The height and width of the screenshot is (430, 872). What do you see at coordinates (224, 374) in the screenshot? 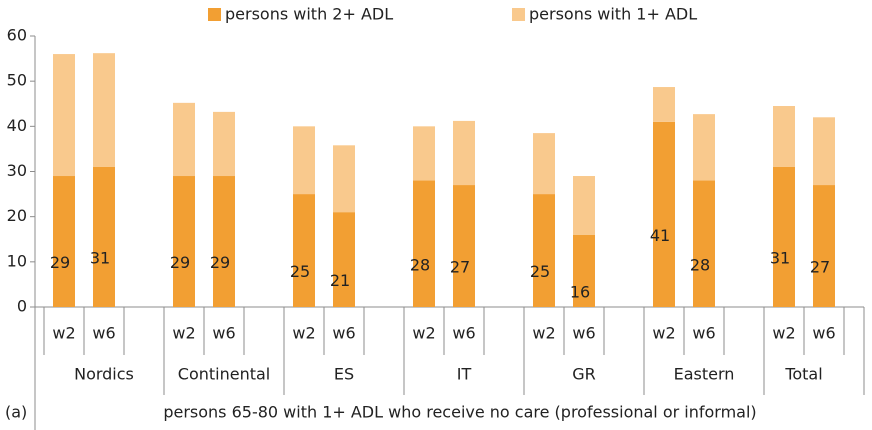
I see `group-label: Continental` at bounding box center [224, 374].